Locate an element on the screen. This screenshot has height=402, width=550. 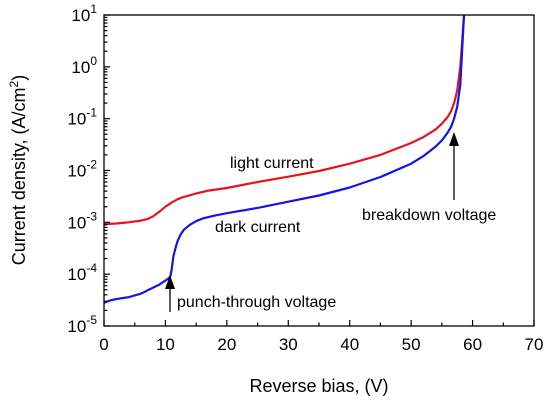
y-tick-label: 10¹ is located at coordinates (84, 13).